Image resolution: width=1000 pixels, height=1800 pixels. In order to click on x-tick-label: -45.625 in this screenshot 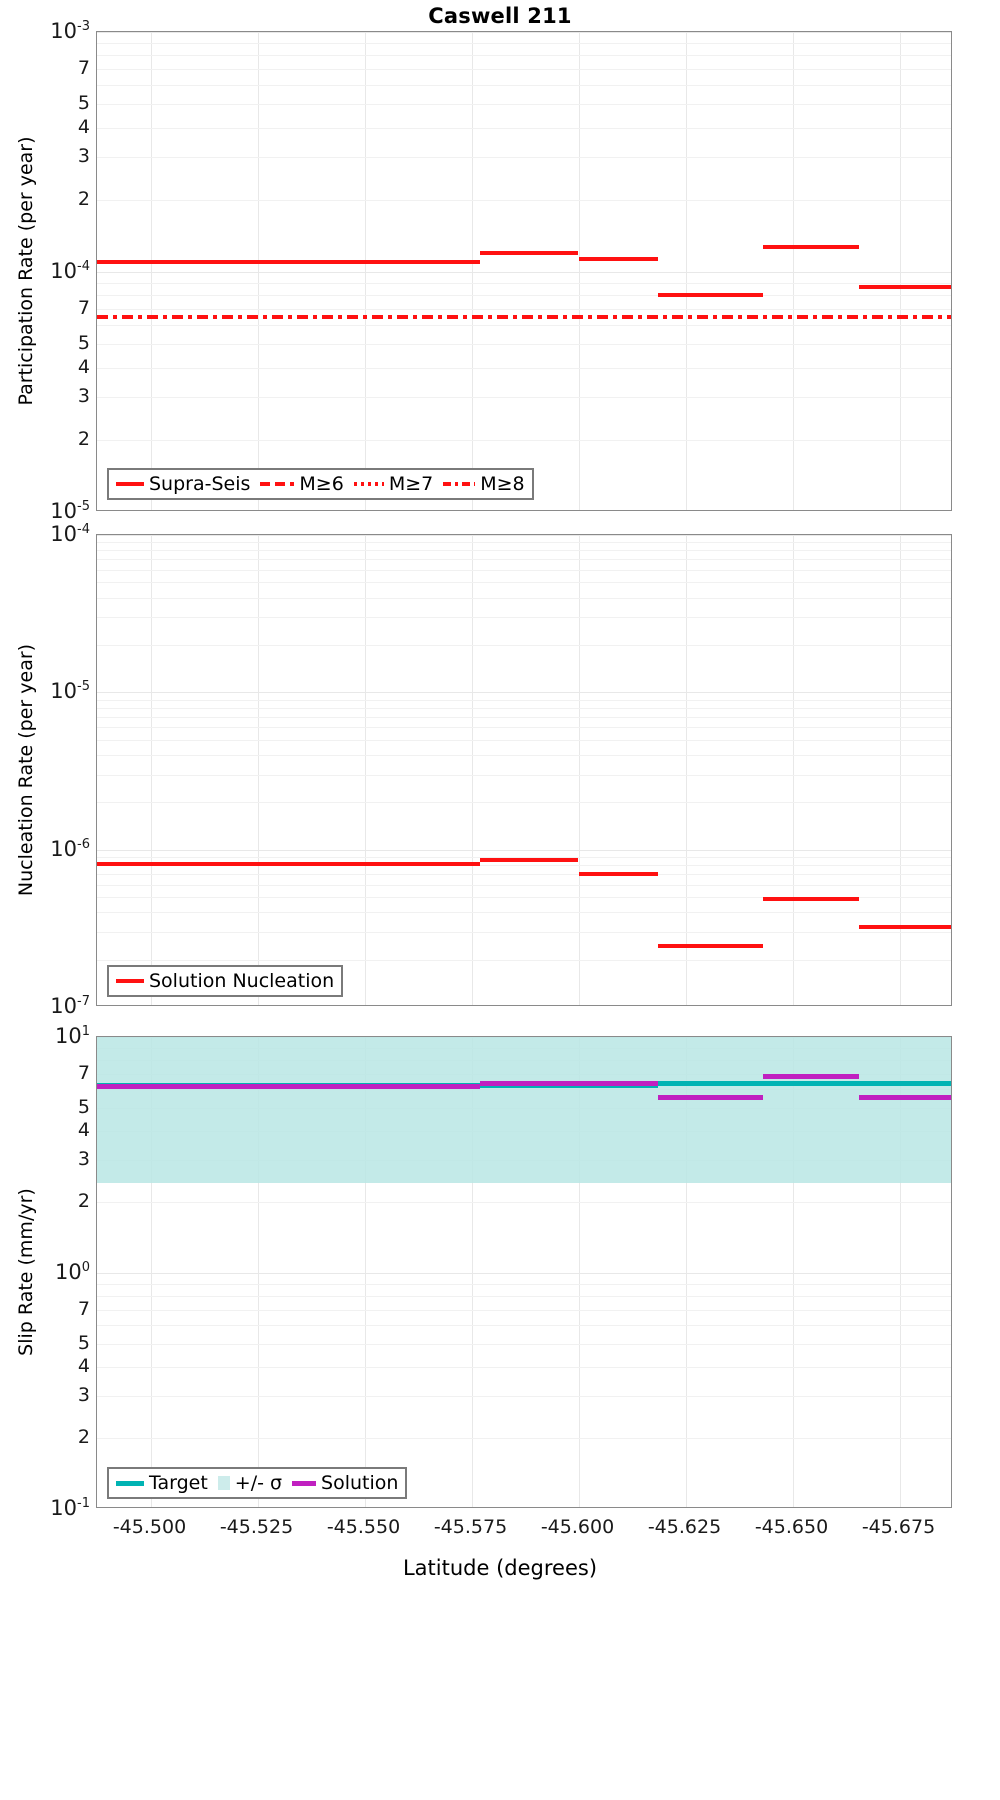, I will do `click(684, 1527)`.